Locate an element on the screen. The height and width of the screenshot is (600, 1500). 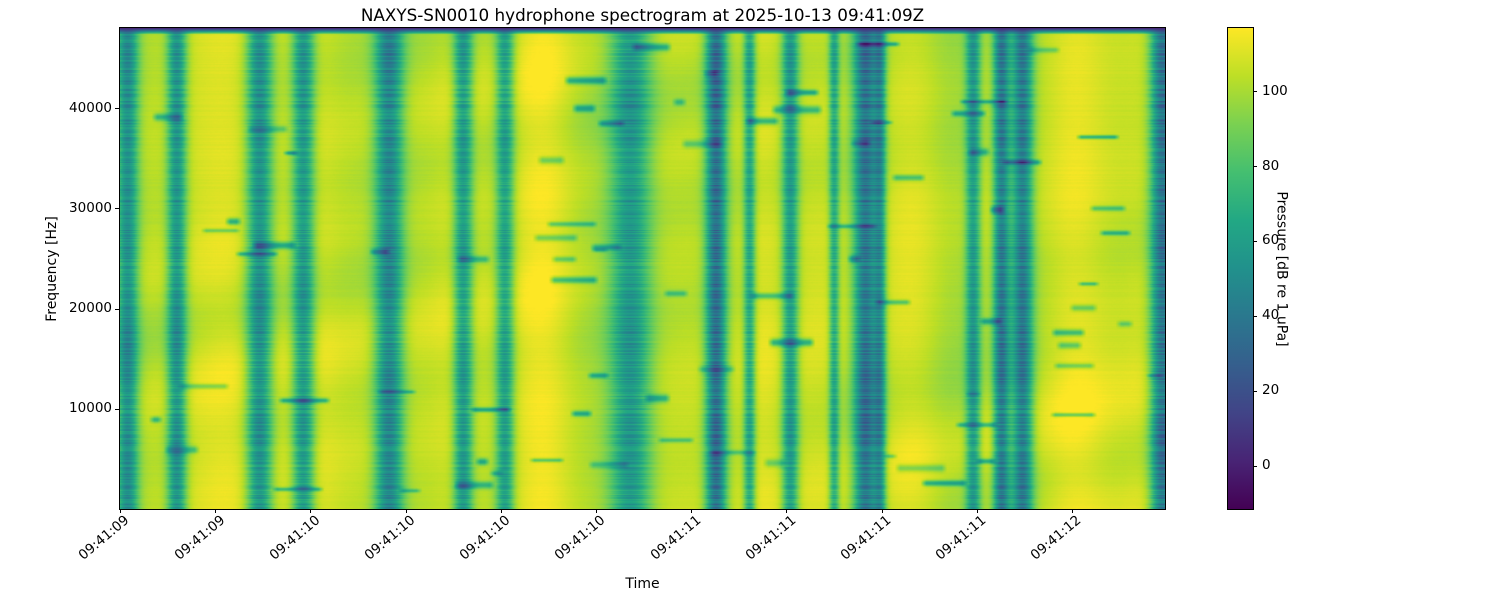
x-axis-label: Time is located at coordinates (642, 584).